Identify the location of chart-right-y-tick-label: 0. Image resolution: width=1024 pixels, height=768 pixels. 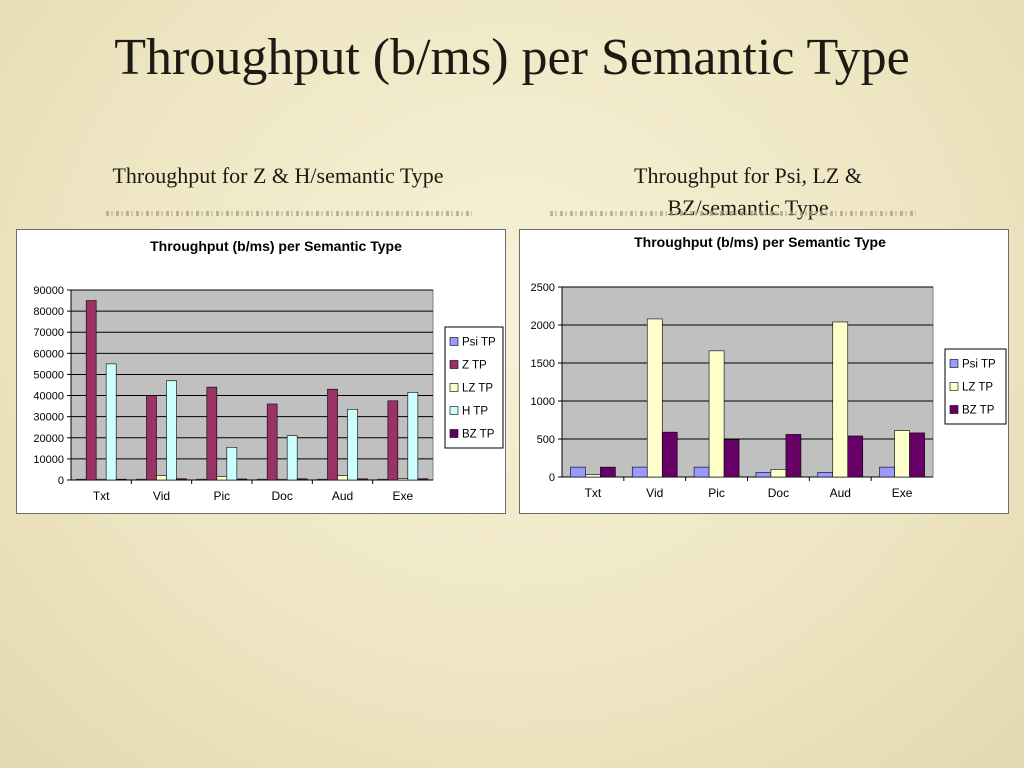
(552, 478).